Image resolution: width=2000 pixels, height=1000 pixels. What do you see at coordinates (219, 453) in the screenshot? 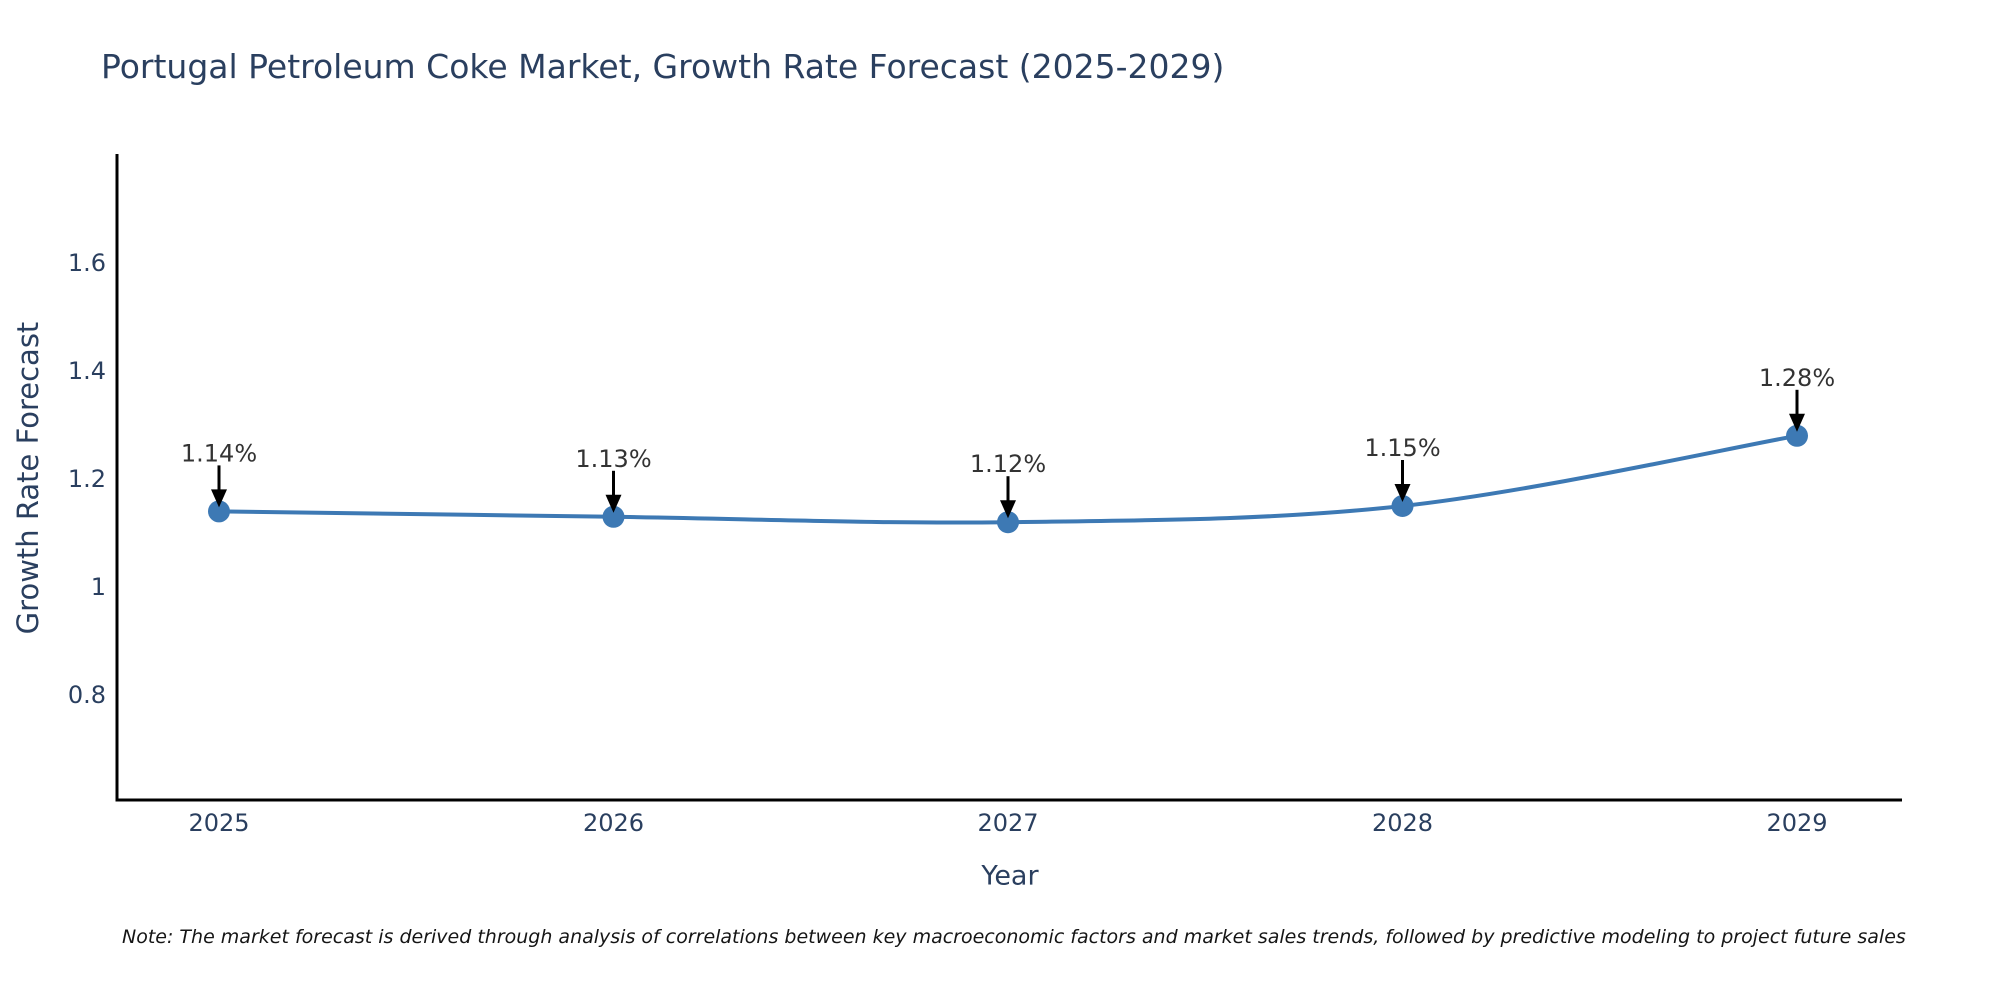
I see `data-point-label: 1.14%` at bounding box center [219, 453].